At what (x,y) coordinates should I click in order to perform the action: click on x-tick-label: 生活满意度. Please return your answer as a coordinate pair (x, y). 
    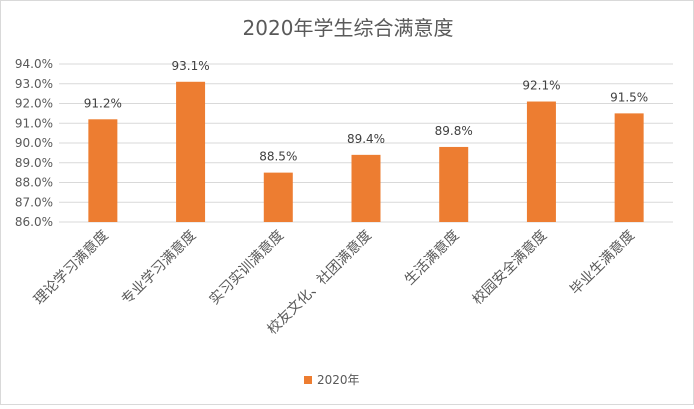
    Looking at the image, I should click on (432, 258).